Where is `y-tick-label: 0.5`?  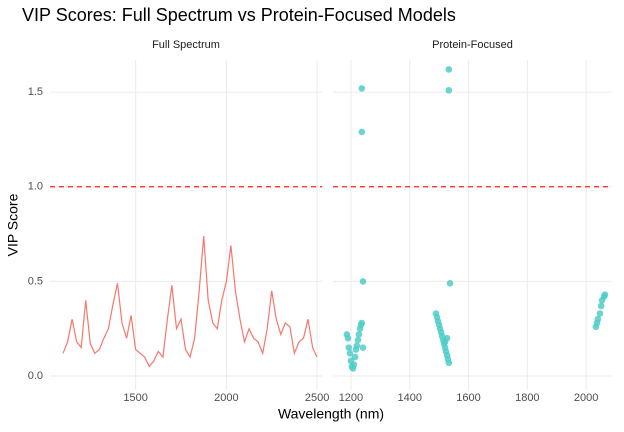 y-tick-label: 0.5 is located at coordinates (35, 281).